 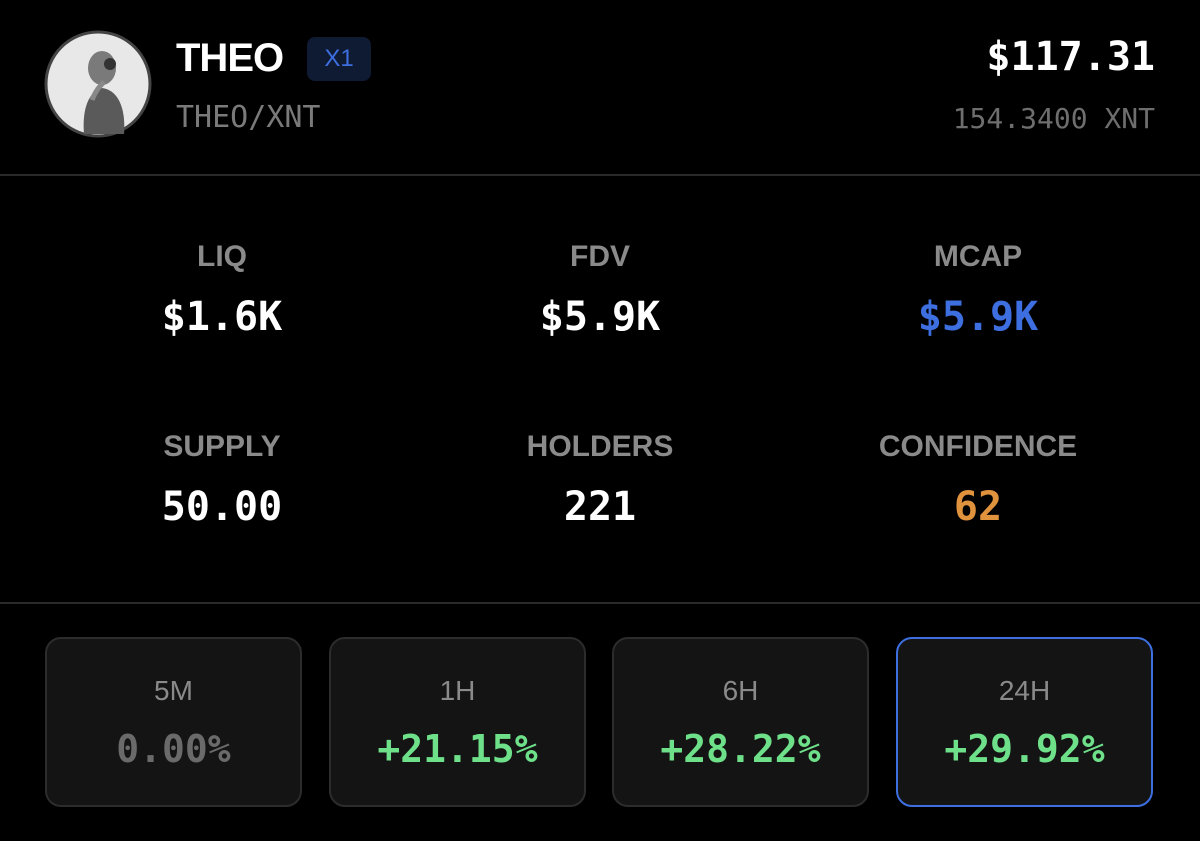 I want to click on stat-value: 50.00, so click(x=222, y=507).